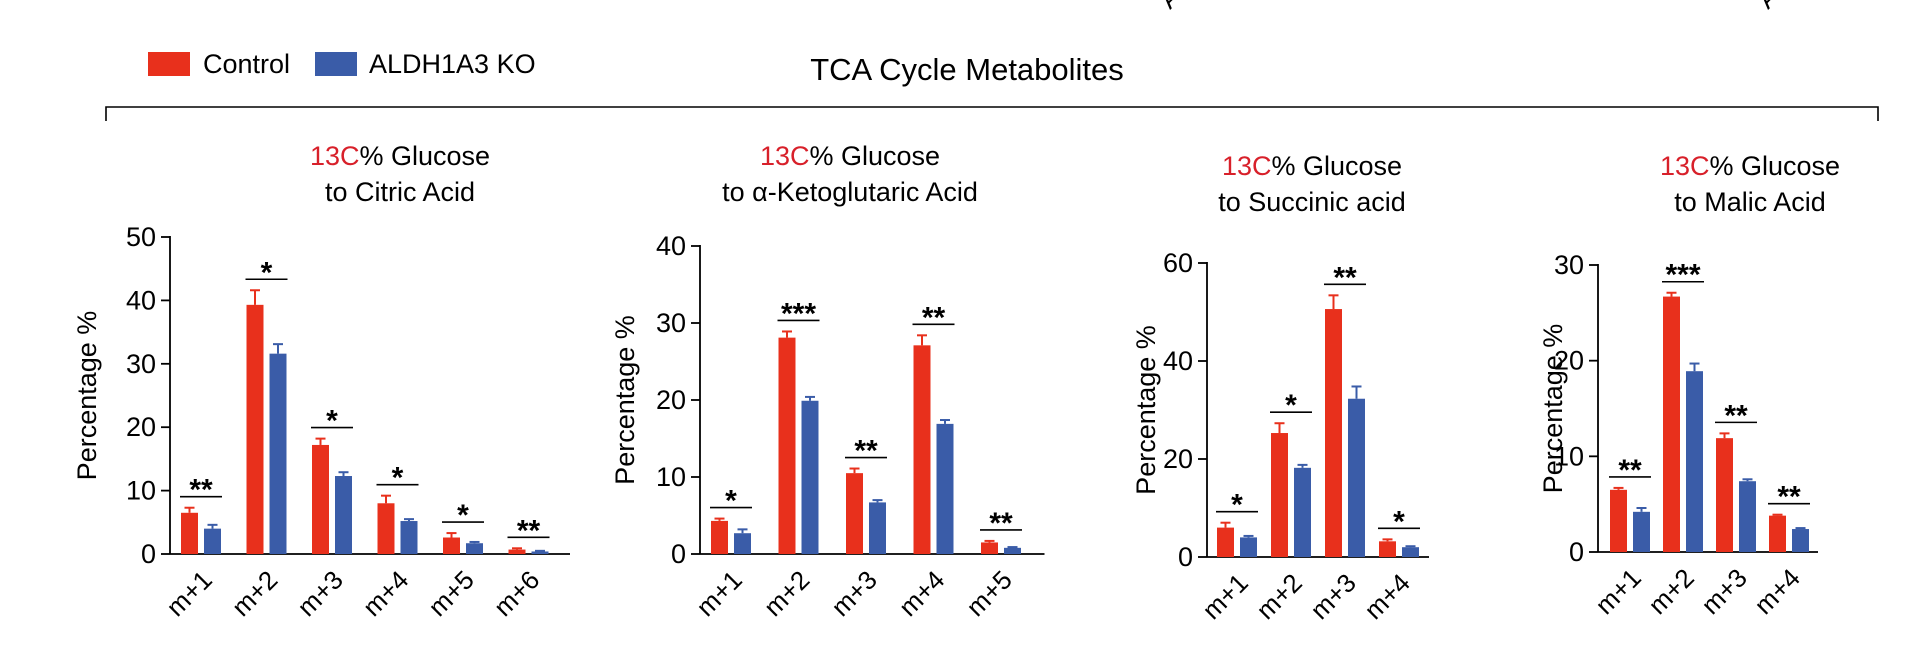  I want to click on legend-label-control: Control, so click(246, 64).